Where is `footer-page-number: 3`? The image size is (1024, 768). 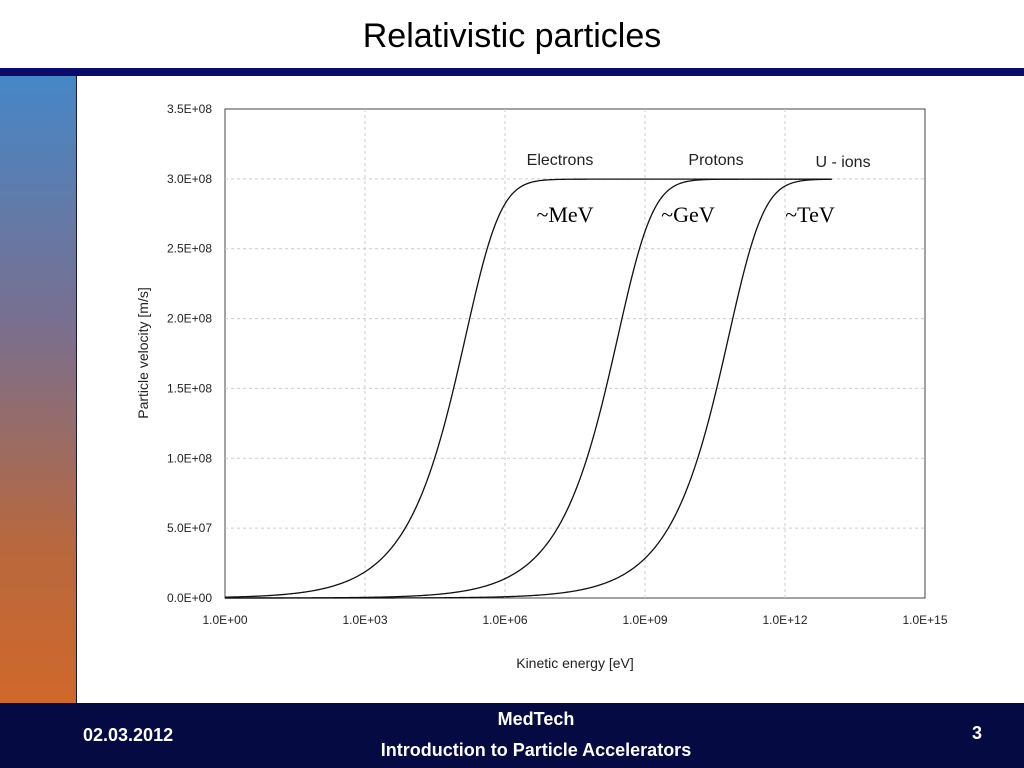
footer-page-number: 3 is located at coordinates (977, 733).